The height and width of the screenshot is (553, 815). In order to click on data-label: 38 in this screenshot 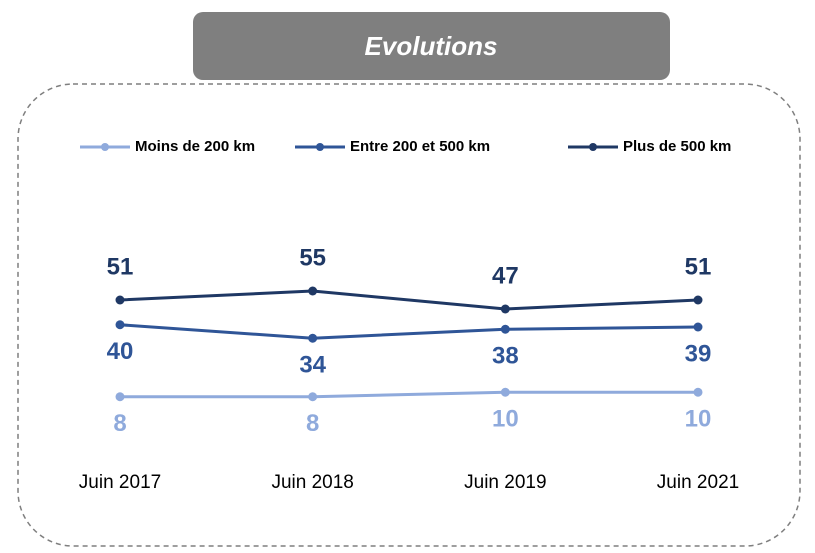, I will do `click(505, 356)`.